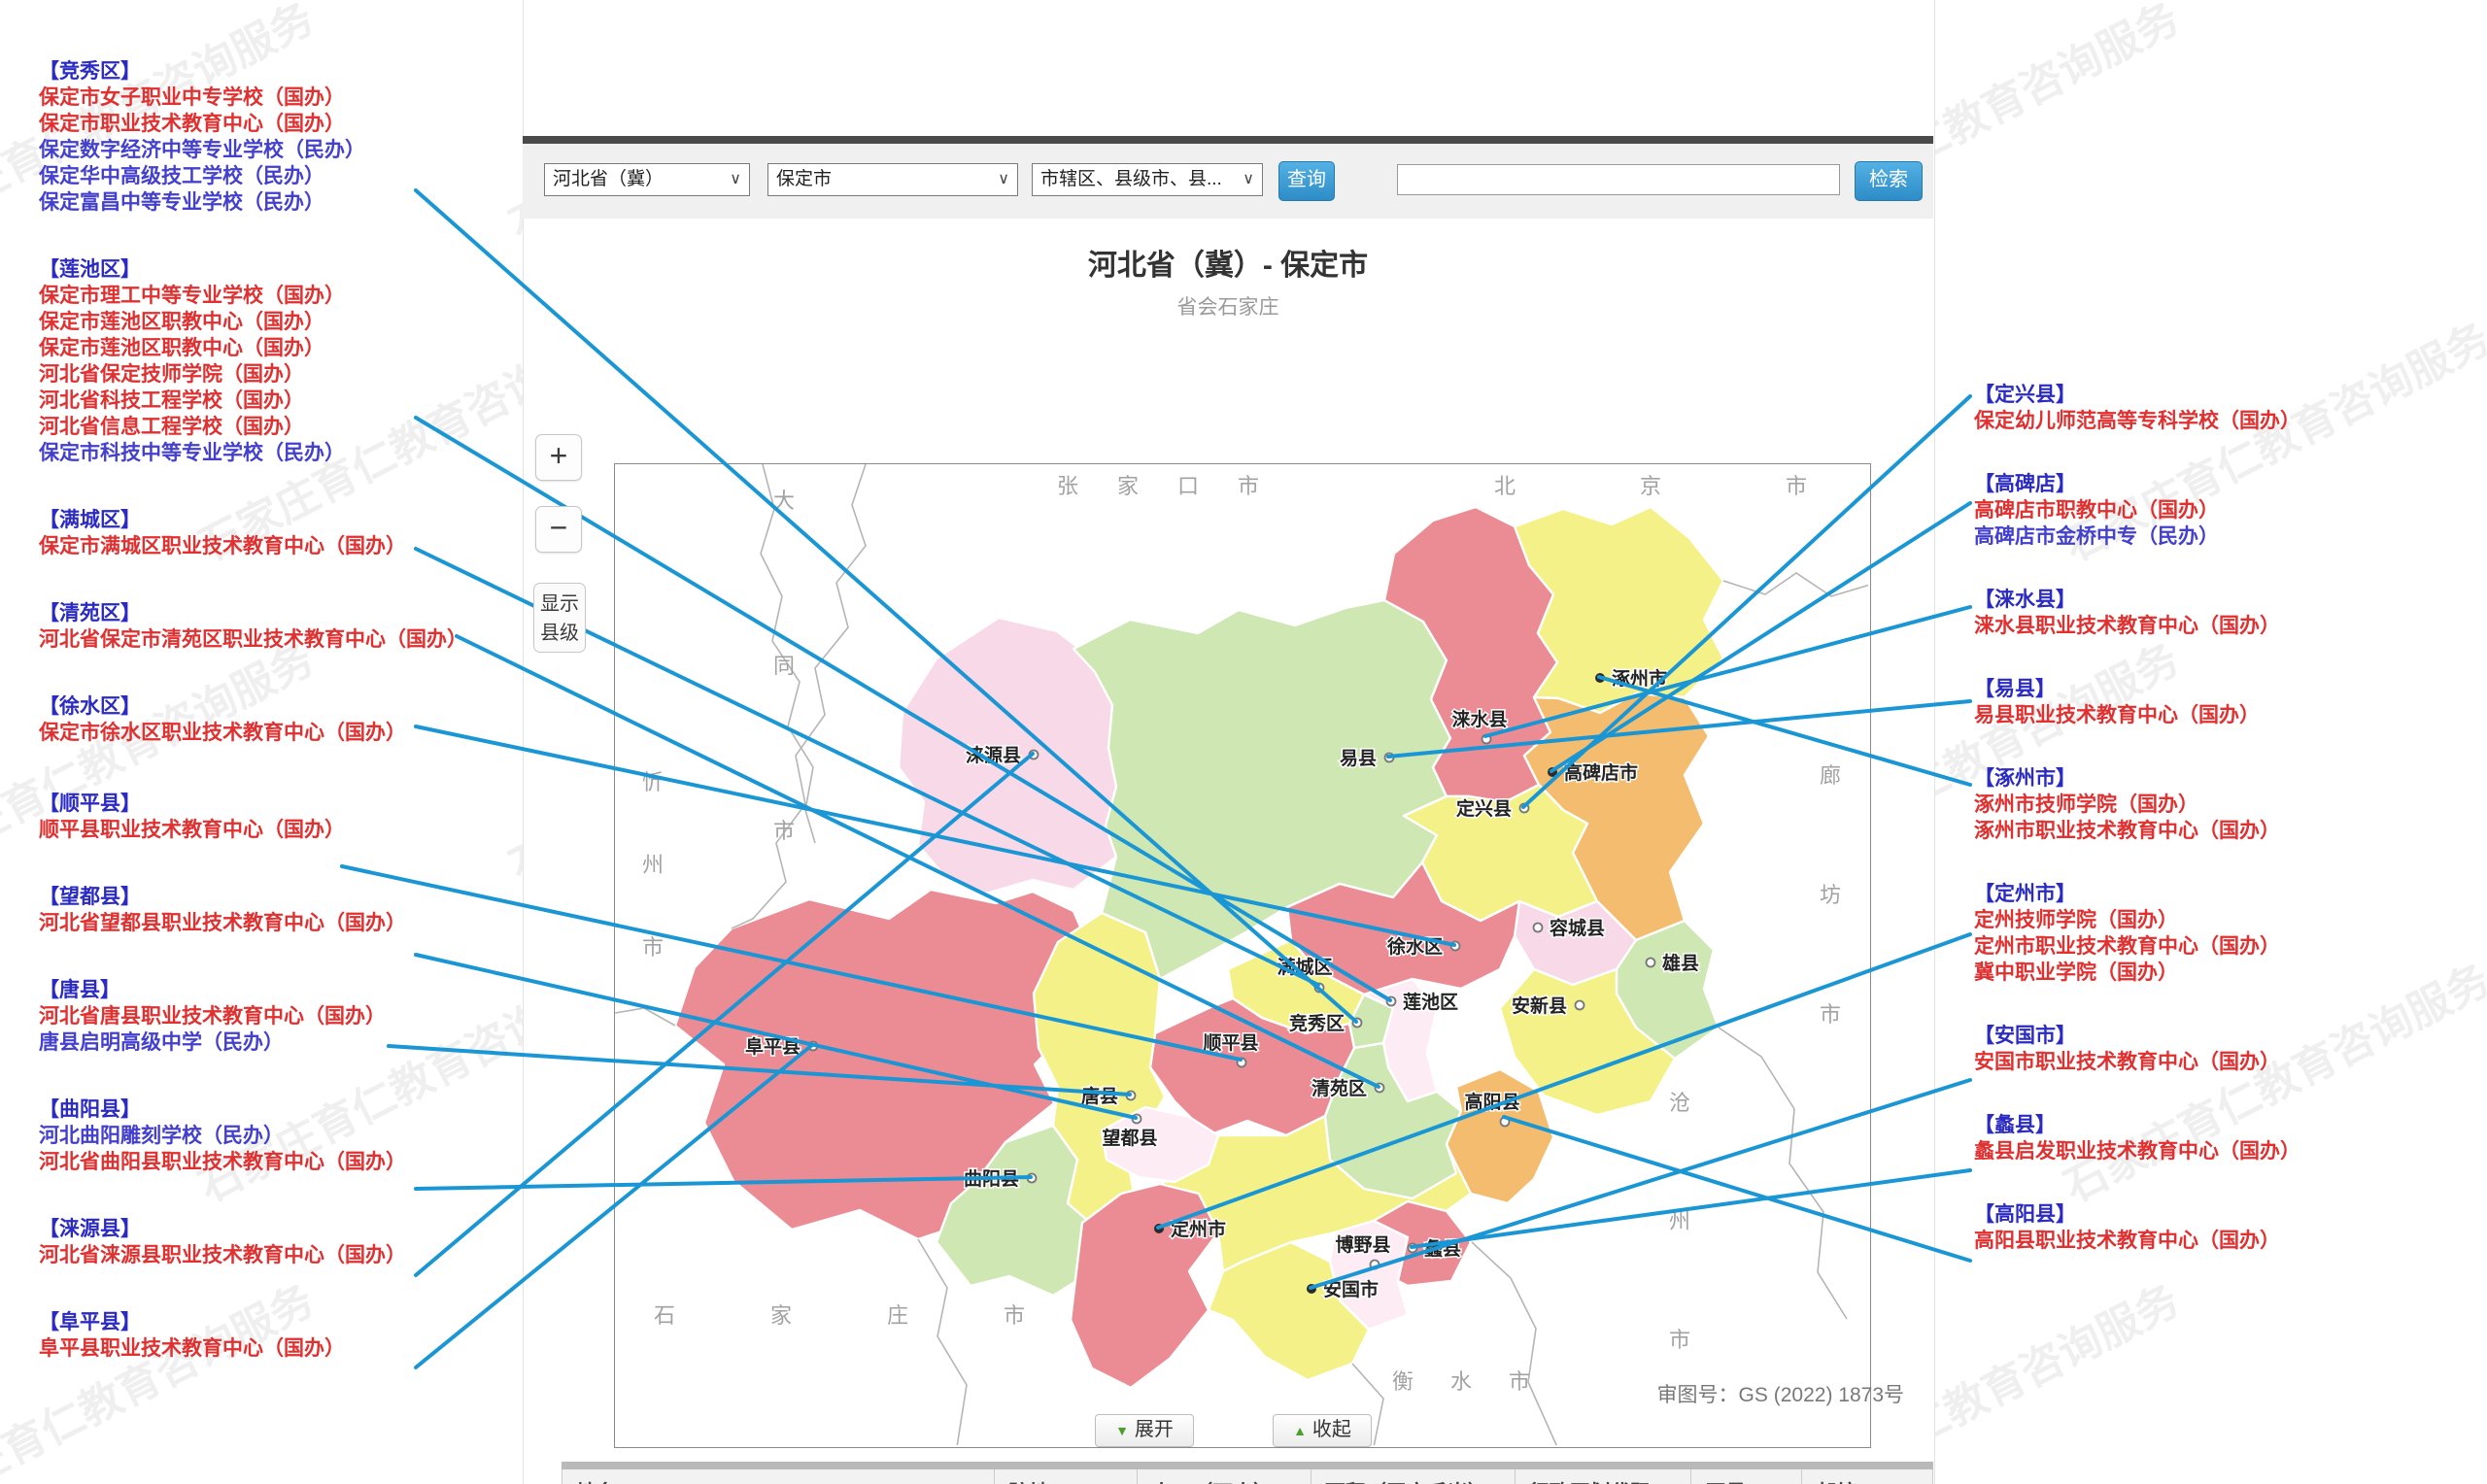 The image size is (2487, 1484). What do you see at coordinates (171, 374) in the screenshot?
I see `school-item: 河北省保定技师学院（国办）` at bounding box center [171, 374].